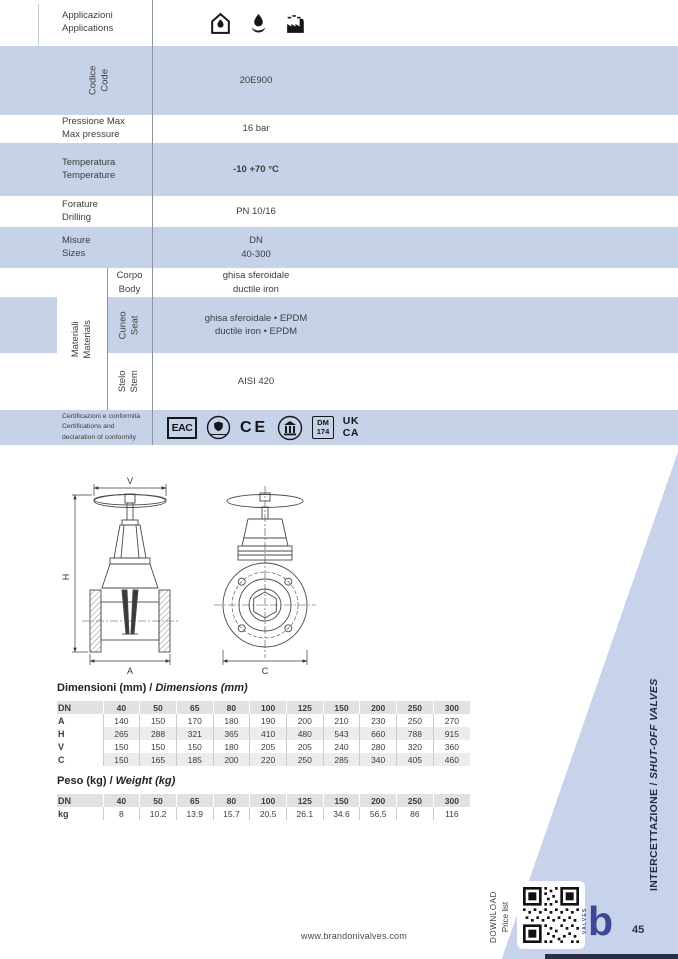  What do you see at coordinates (268, 813) in the screenshot?
I see `table-cell: 20.5` at bounding box center [268, 813].